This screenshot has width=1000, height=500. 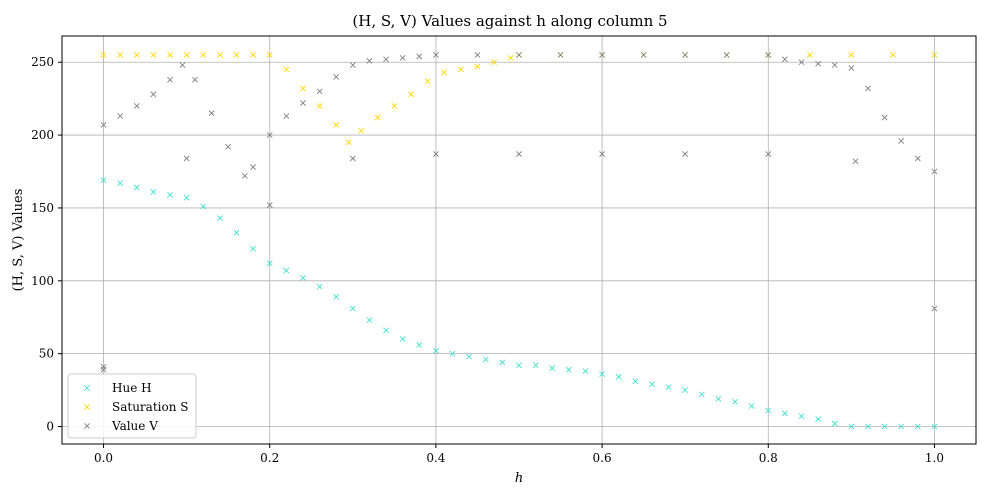 I want to click on y-tick-label: 100, so click(x=42, y=281).